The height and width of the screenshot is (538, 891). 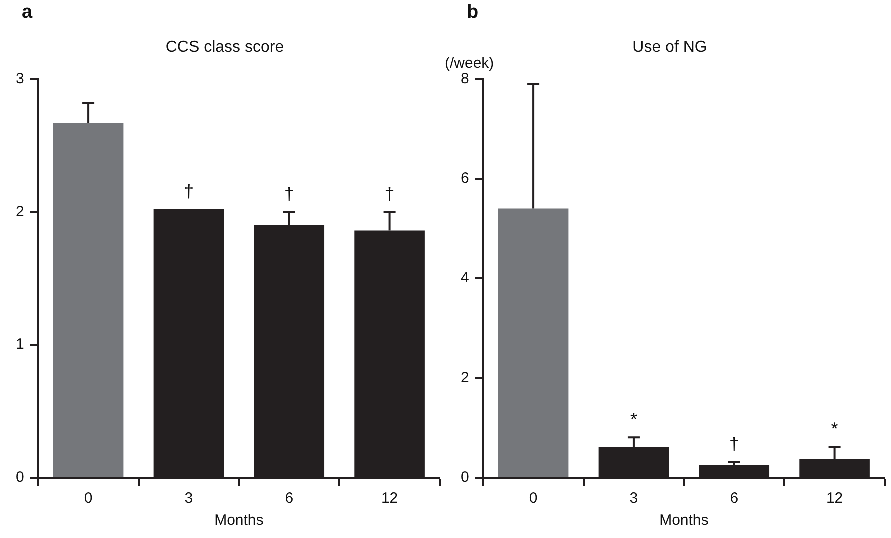 I want to click on y-tick-label: 6, so click(x=465, y=179).